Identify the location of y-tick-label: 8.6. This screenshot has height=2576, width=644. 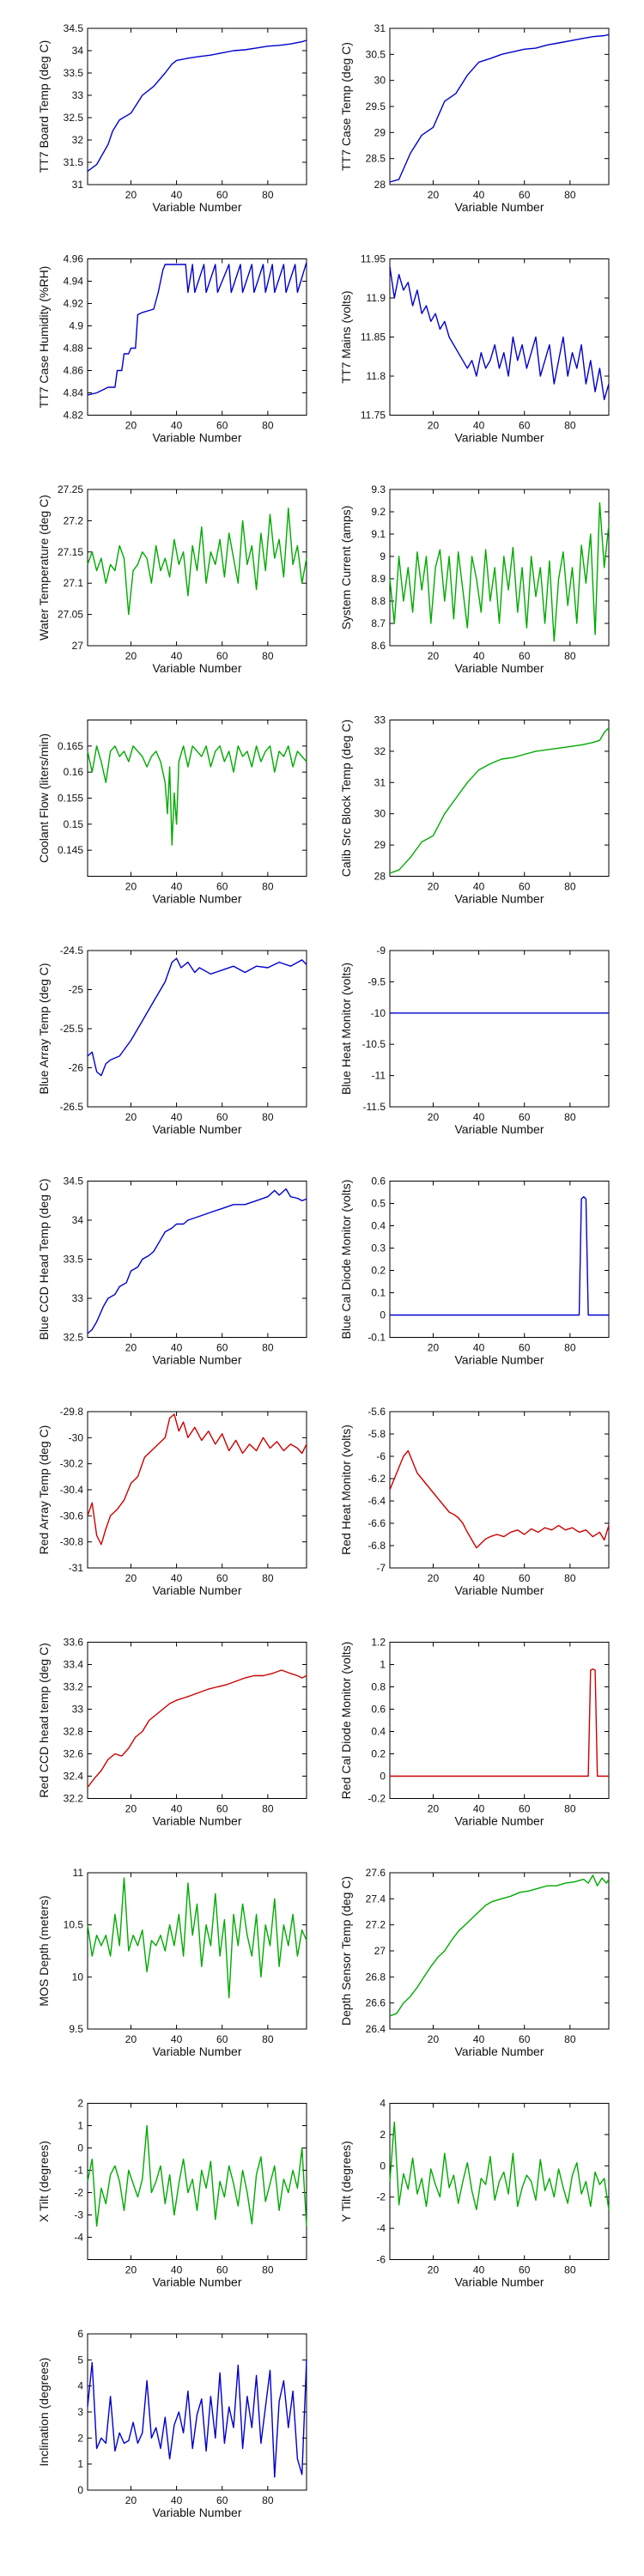
(378, 646).